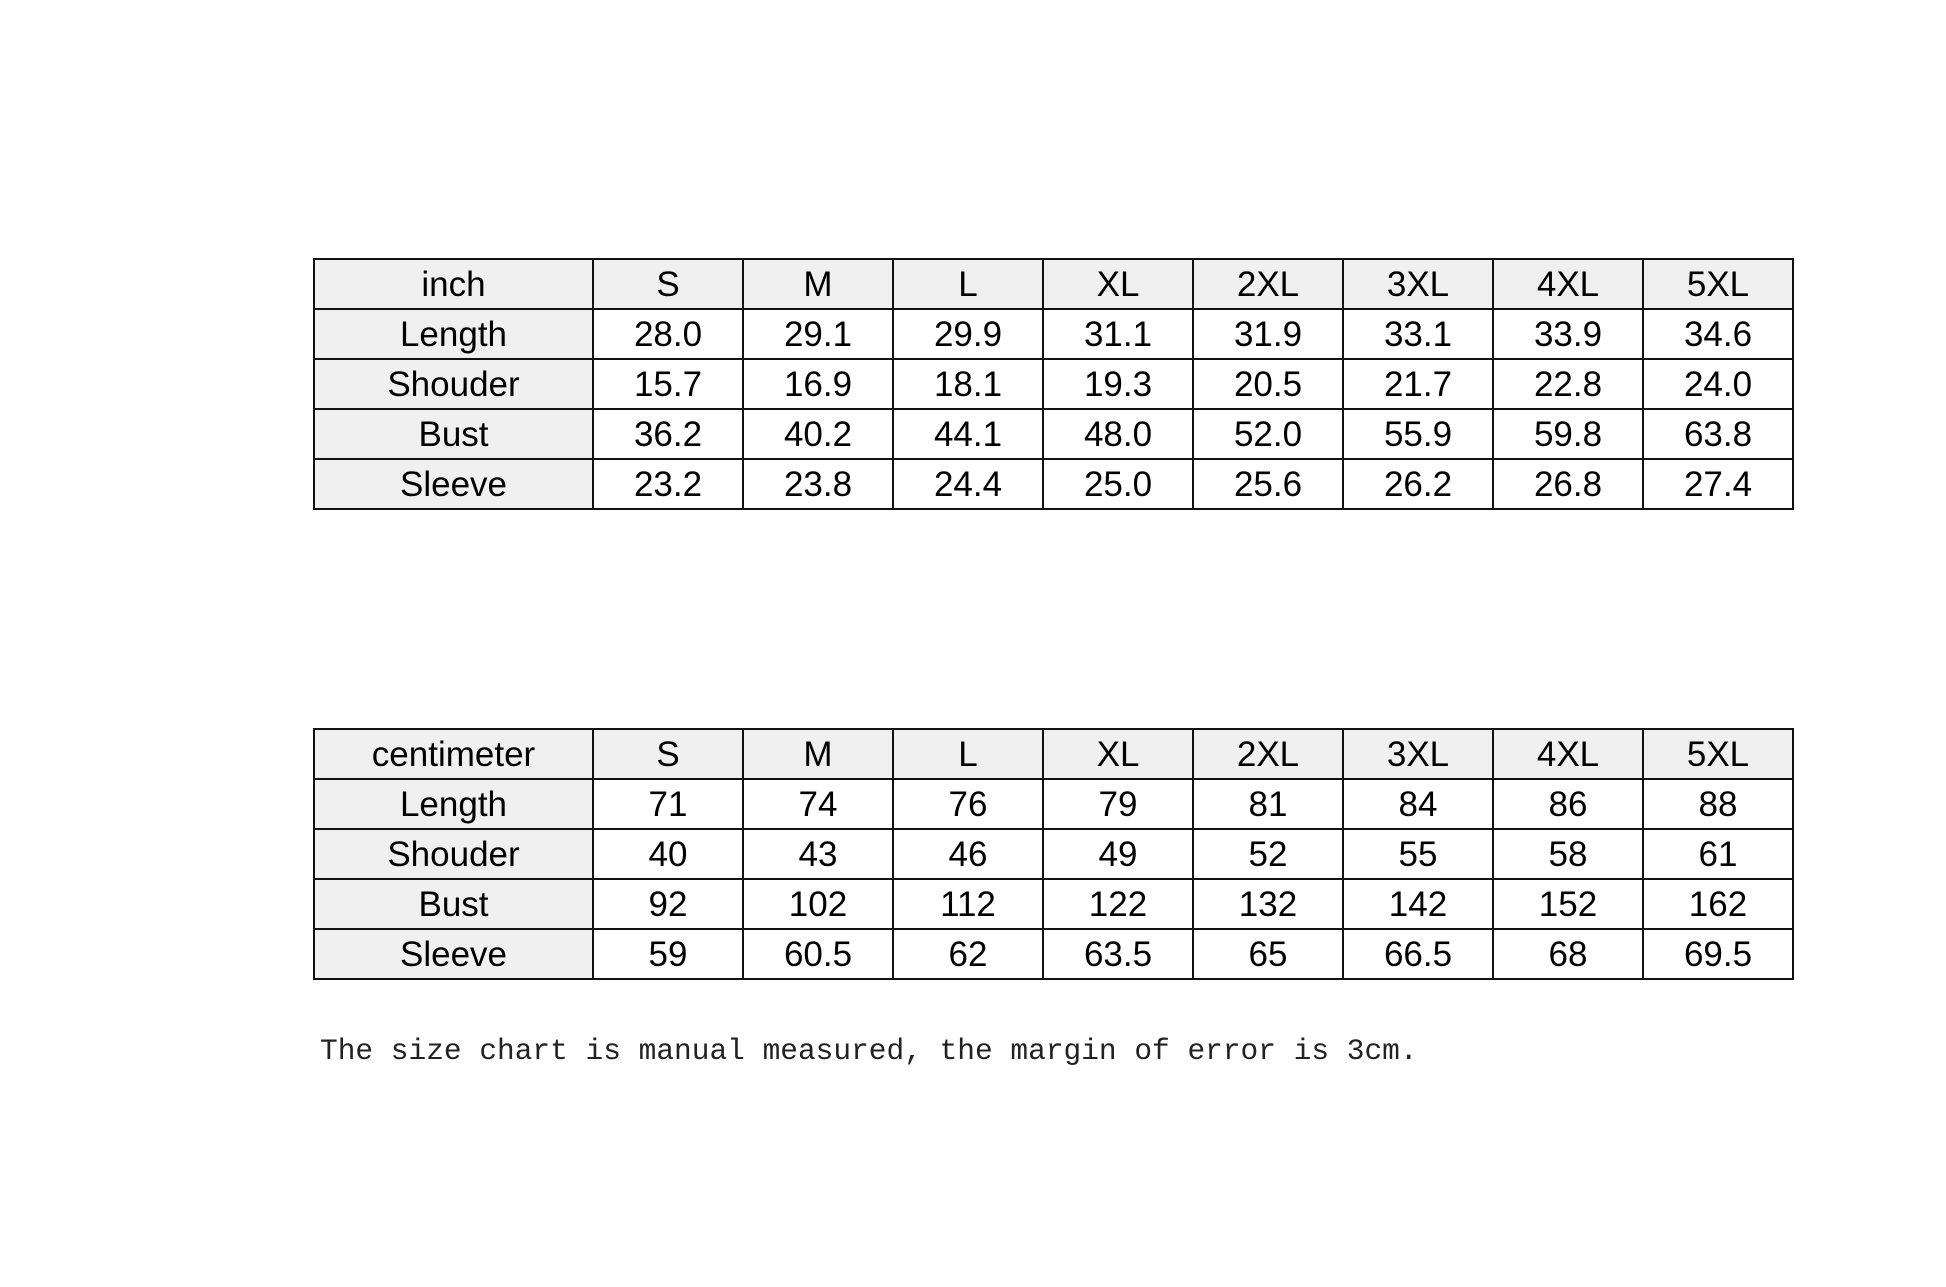 The height and width of the screenshot is (1287, 1946). Describe the element at coordinates (1568, 384) in the screenshot. I see `measurement-cell: 22.8` at that location.